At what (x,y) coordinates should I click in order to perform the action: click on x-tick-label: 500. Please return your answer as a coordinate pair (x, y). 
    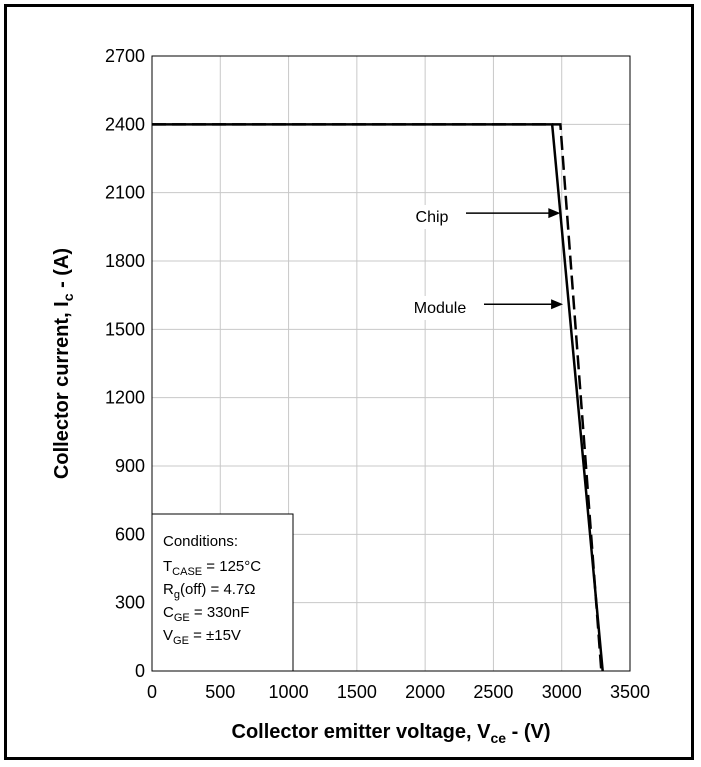
    Looking at the image, I should click on (220, 692).